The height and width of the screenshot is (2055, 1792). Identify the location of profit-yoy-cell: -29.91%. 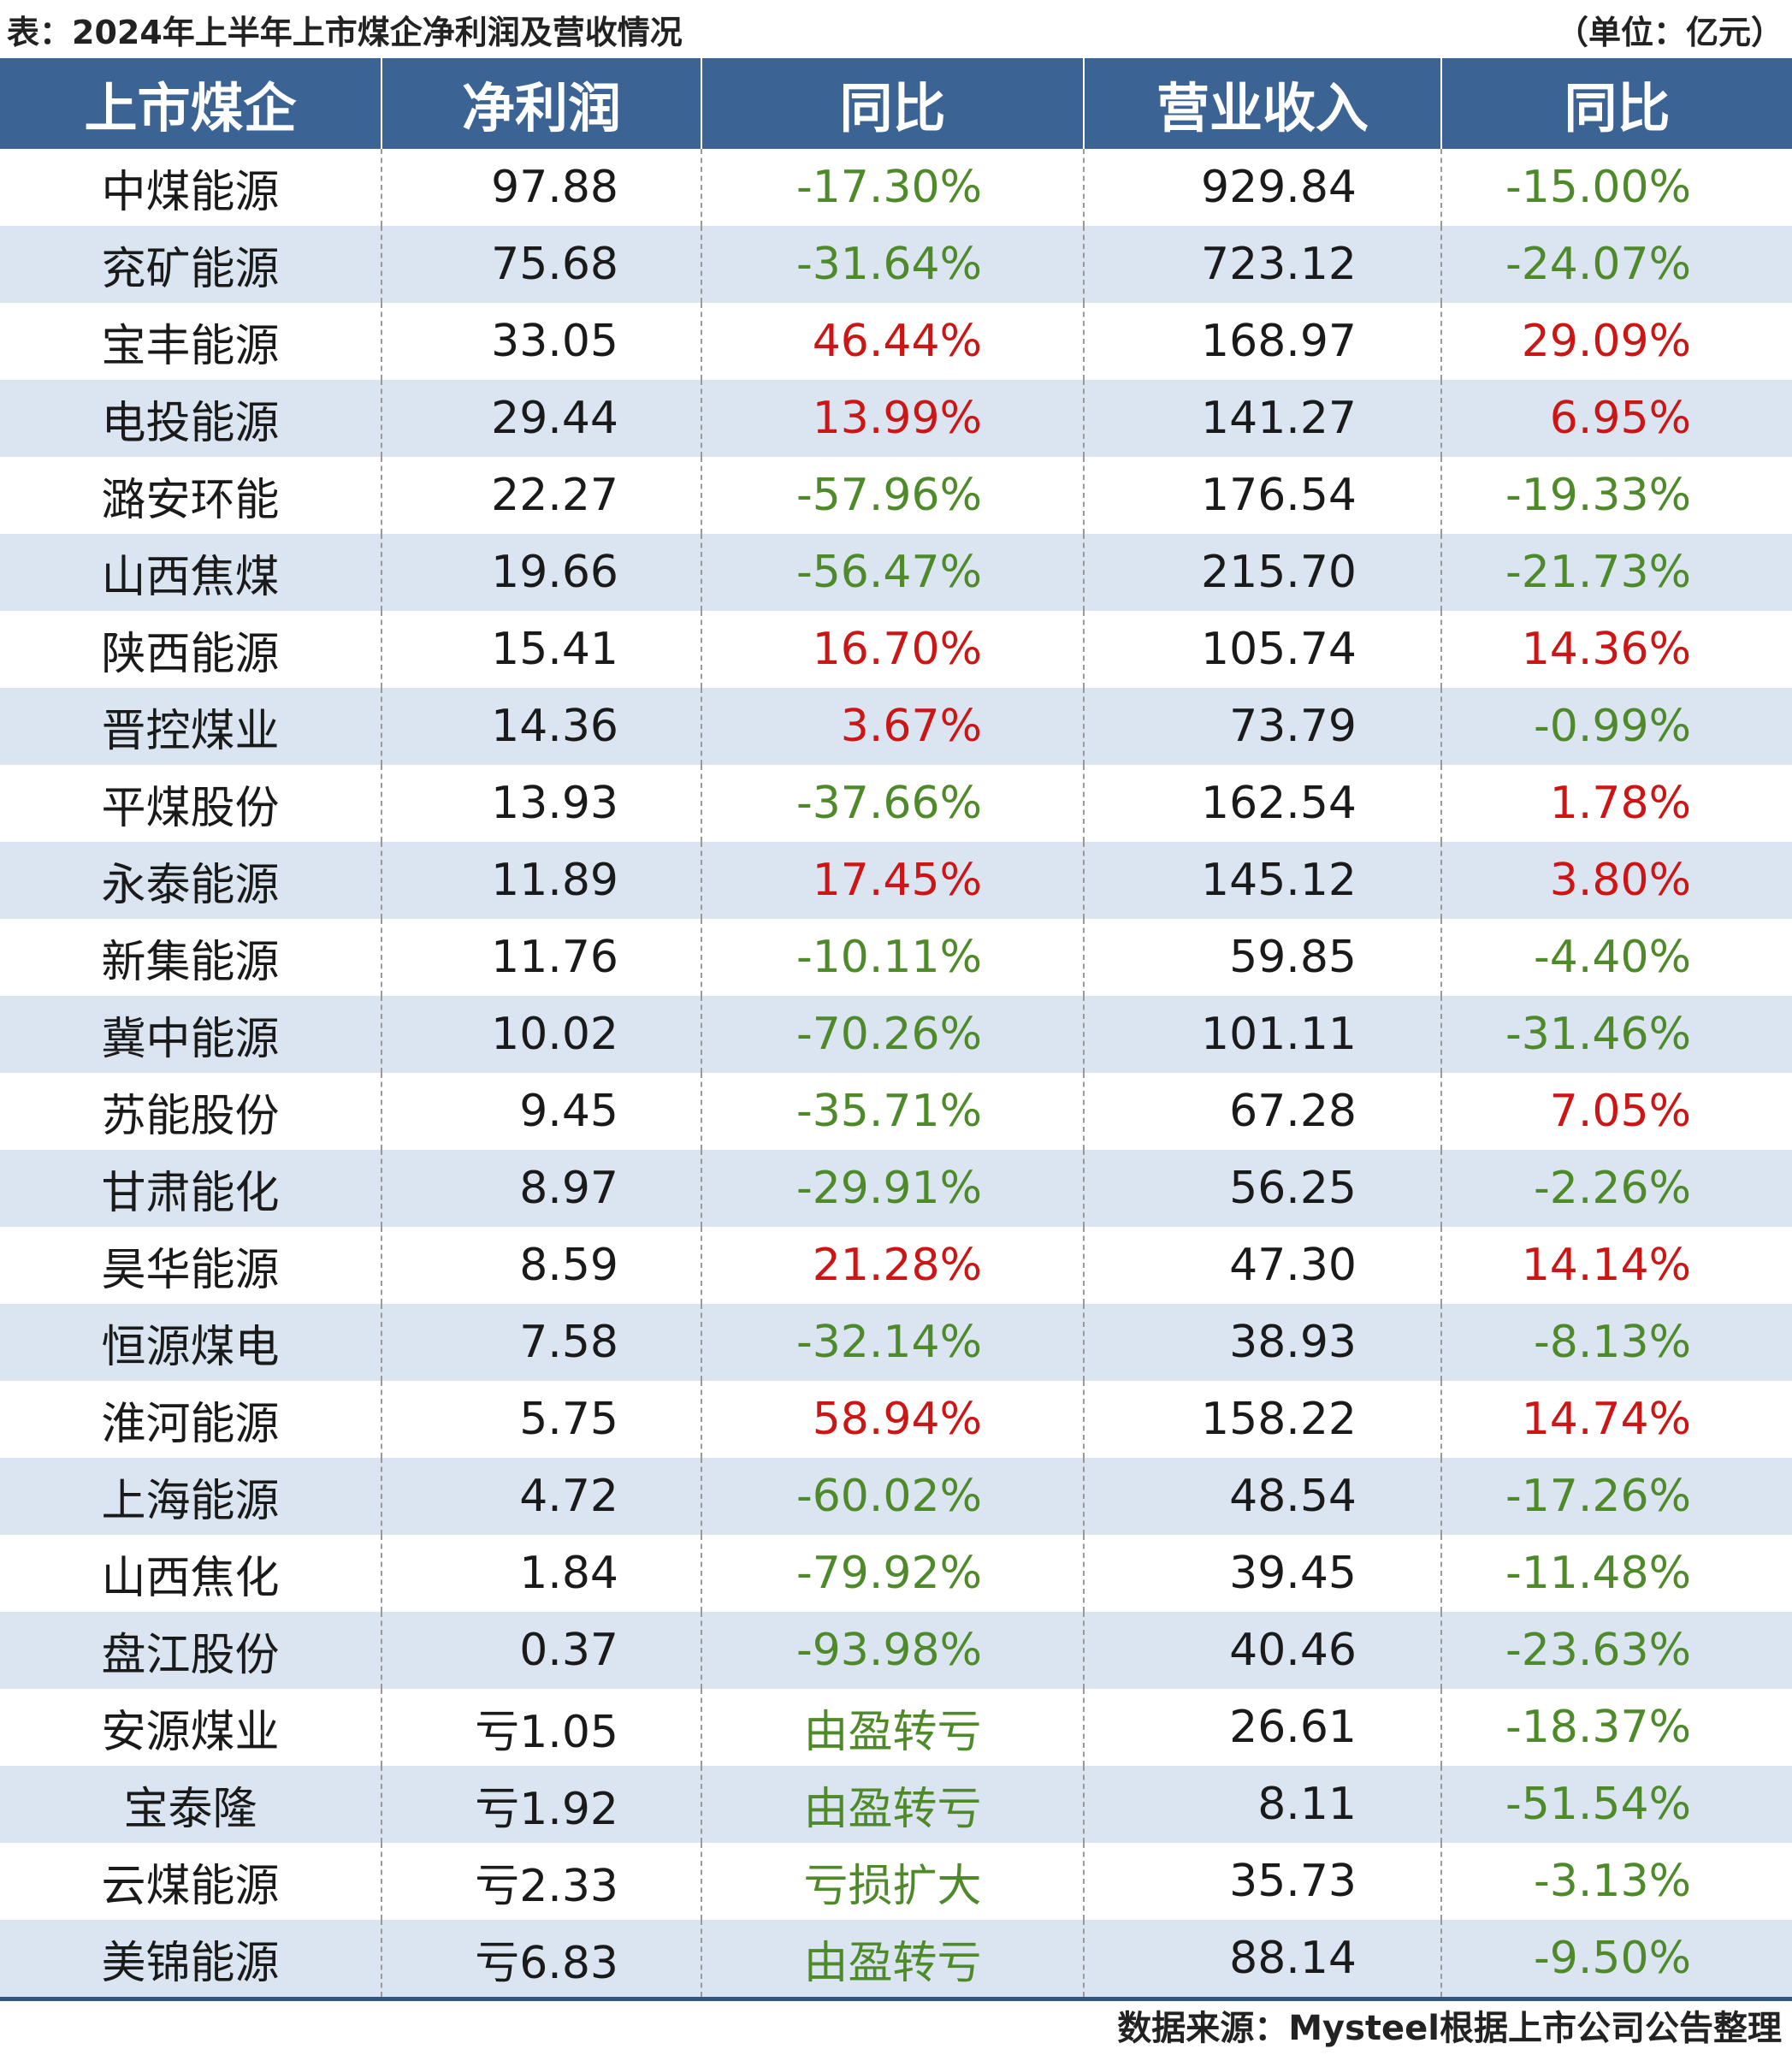
(892, 1189).